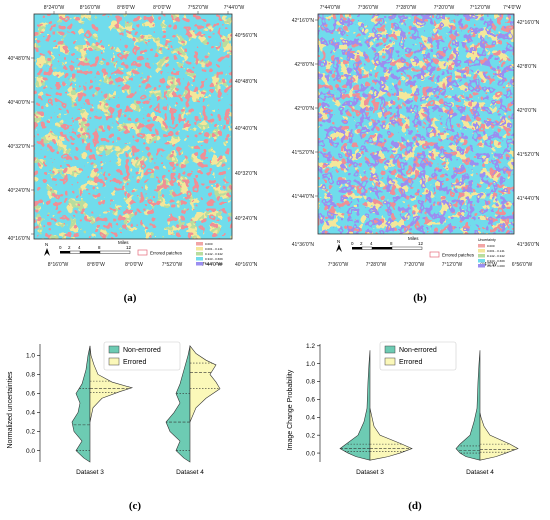 The width and height of the screenshot is (550, 520). What do you see at coordinates (370, 472) in the screenshot?
I see `x-tick-label: Dataset 3` at bounding box center [370, 472].